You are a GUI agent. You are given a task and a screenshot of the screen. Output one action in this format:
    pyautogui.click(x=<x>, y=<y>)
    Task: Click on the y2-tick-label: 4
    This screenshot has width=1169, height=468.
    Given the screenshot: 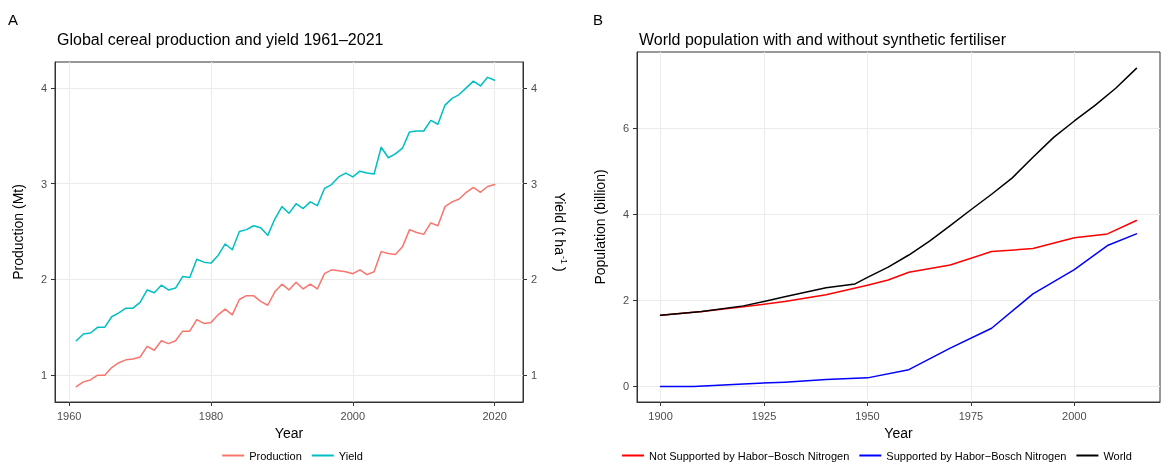 What is the action you would take?
    pyautogui.click(x=534, y=87)
    